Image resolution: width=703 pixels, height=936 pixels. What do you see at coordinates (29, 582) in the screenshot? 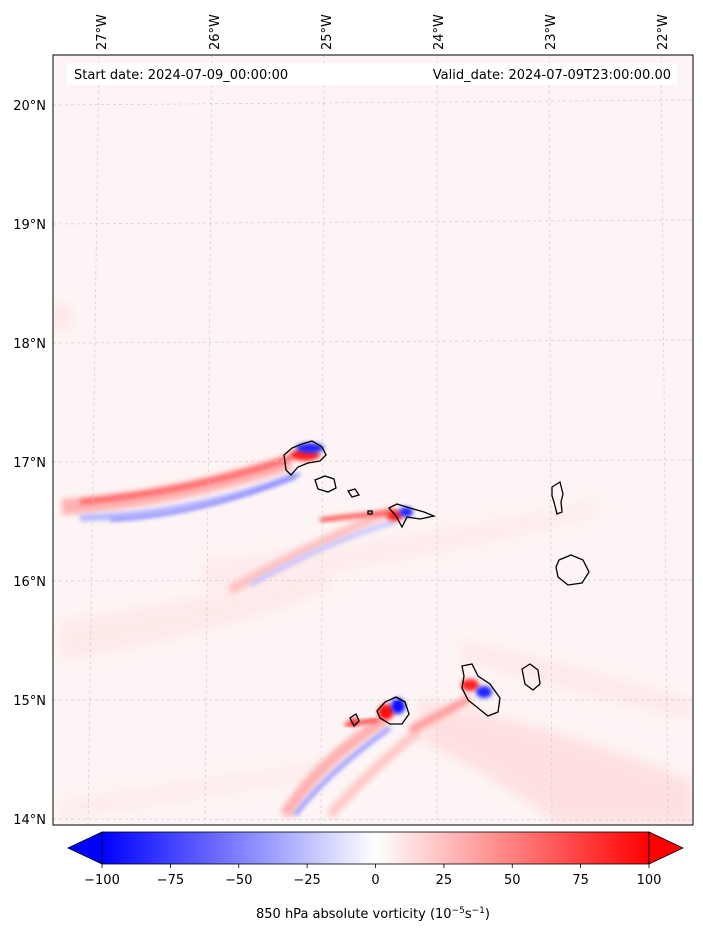
I see `lat-label: 16°N` at bounding box center [29, 582].